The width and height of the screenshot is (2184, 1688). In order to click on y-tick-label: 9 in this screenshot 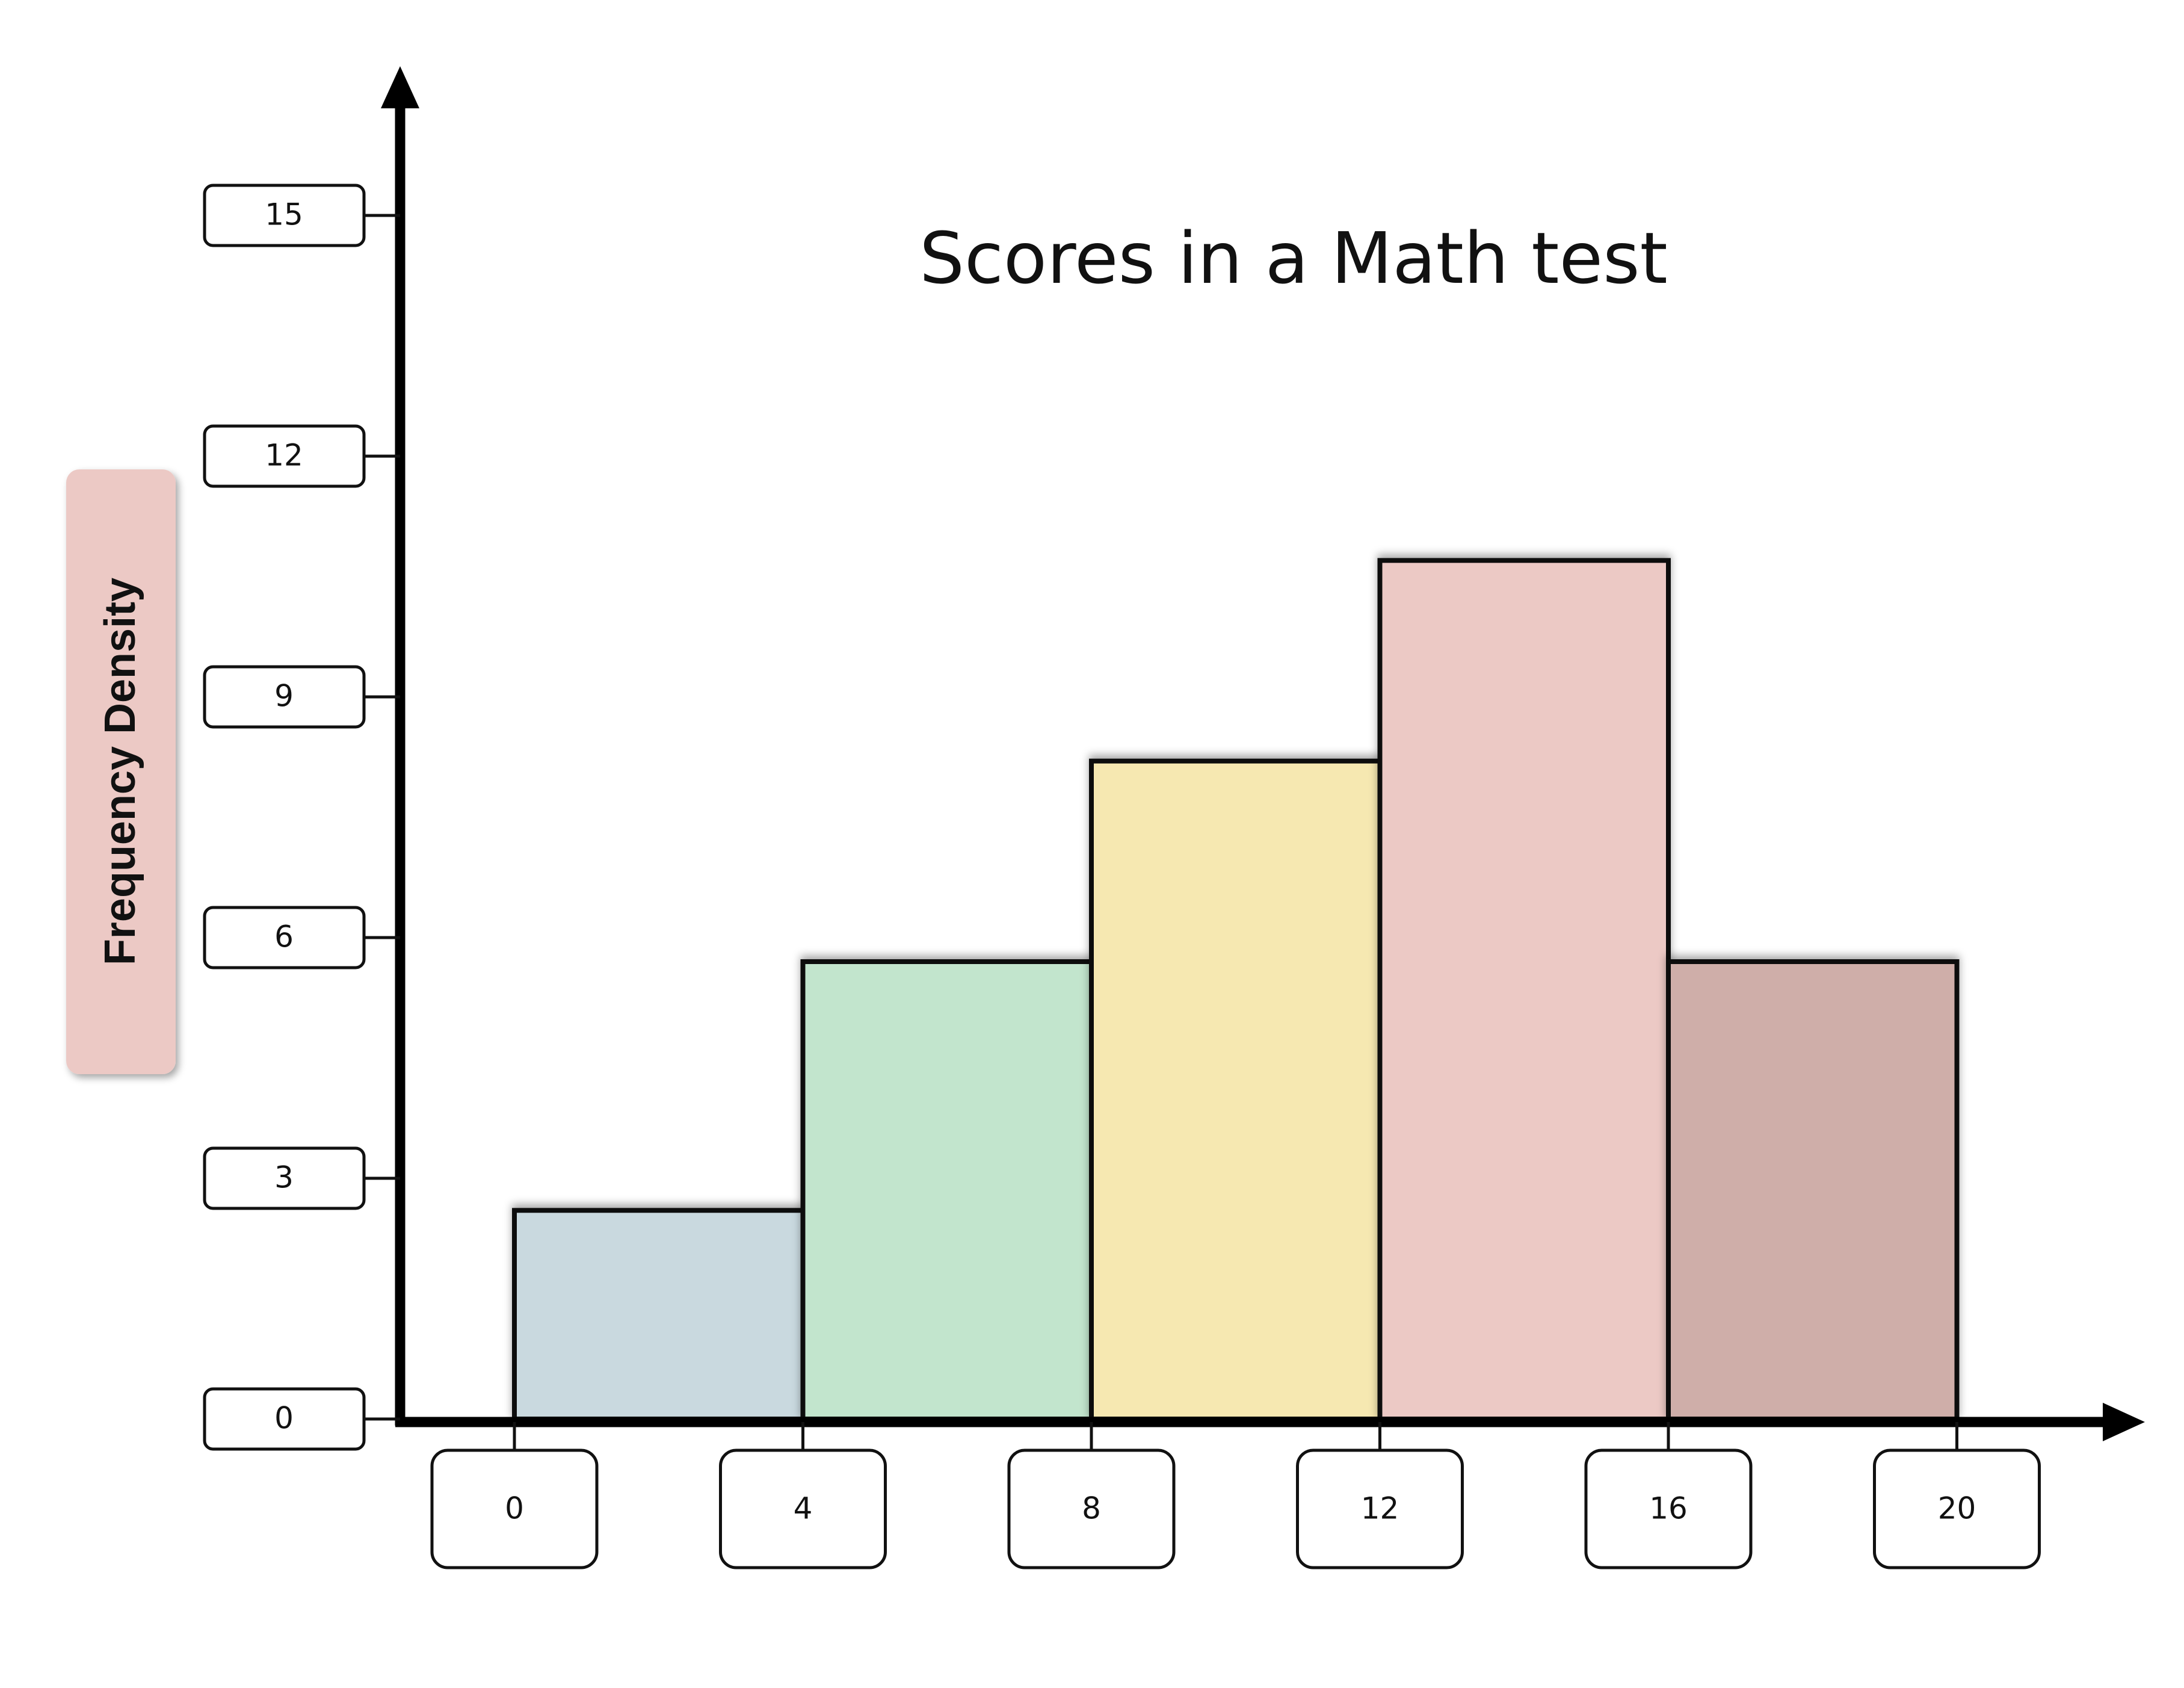, I will do `click(284, 696)`.